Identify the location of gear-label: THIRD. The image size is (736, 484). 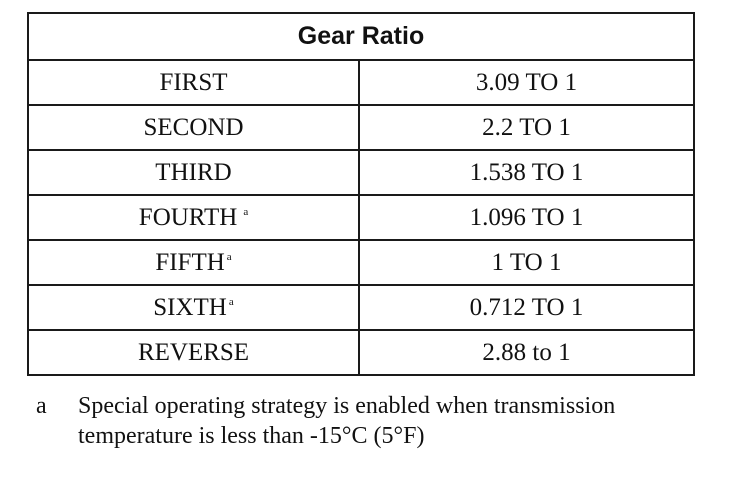
(193, 172).